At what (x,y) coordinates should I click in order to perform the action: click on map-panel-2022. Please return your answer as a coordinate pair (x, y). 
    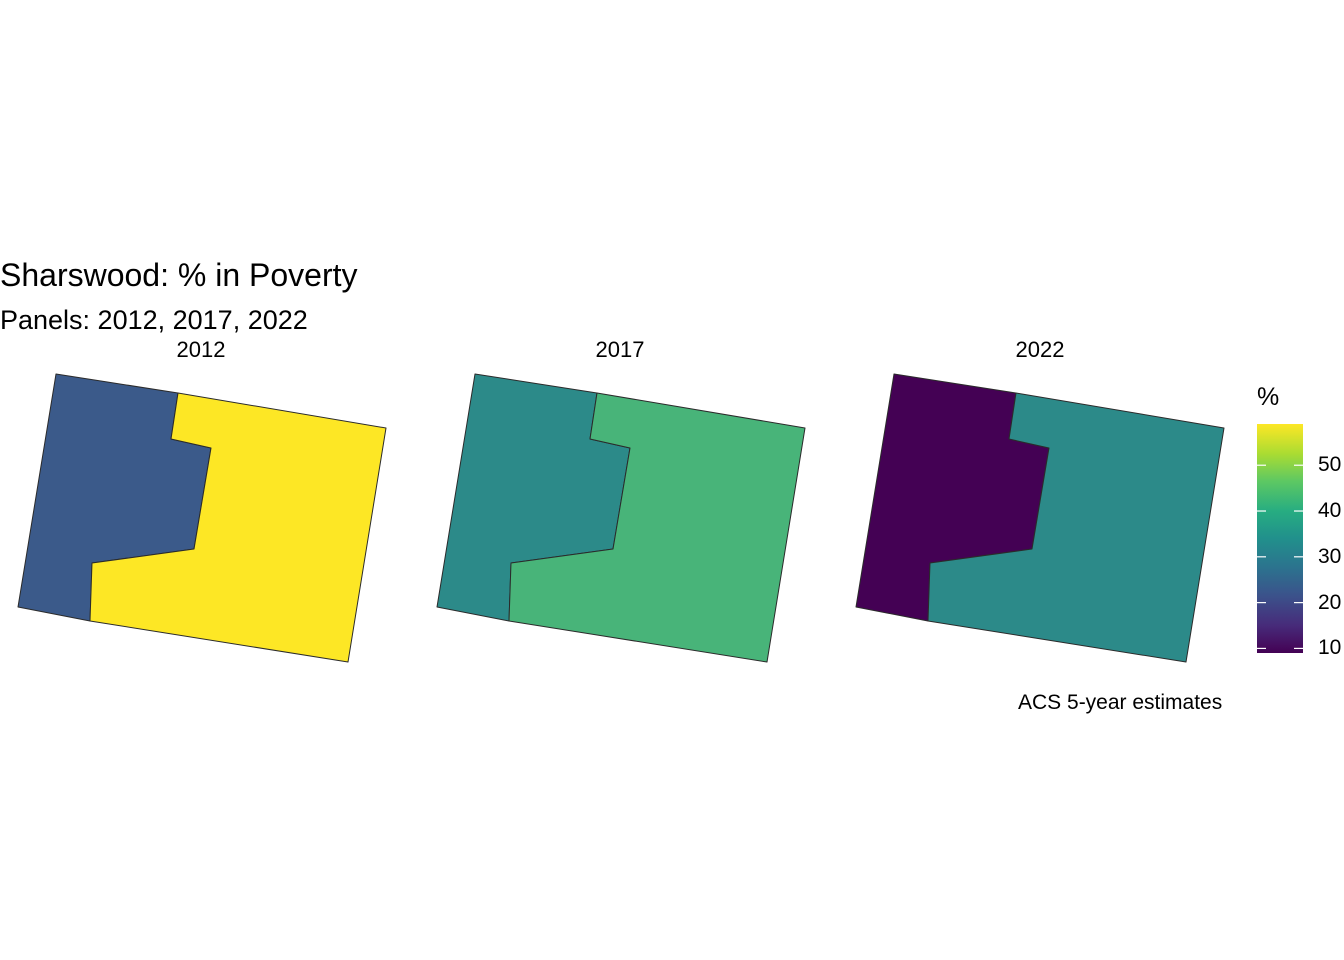
    Looking at the image, I should click on (1040, 518).